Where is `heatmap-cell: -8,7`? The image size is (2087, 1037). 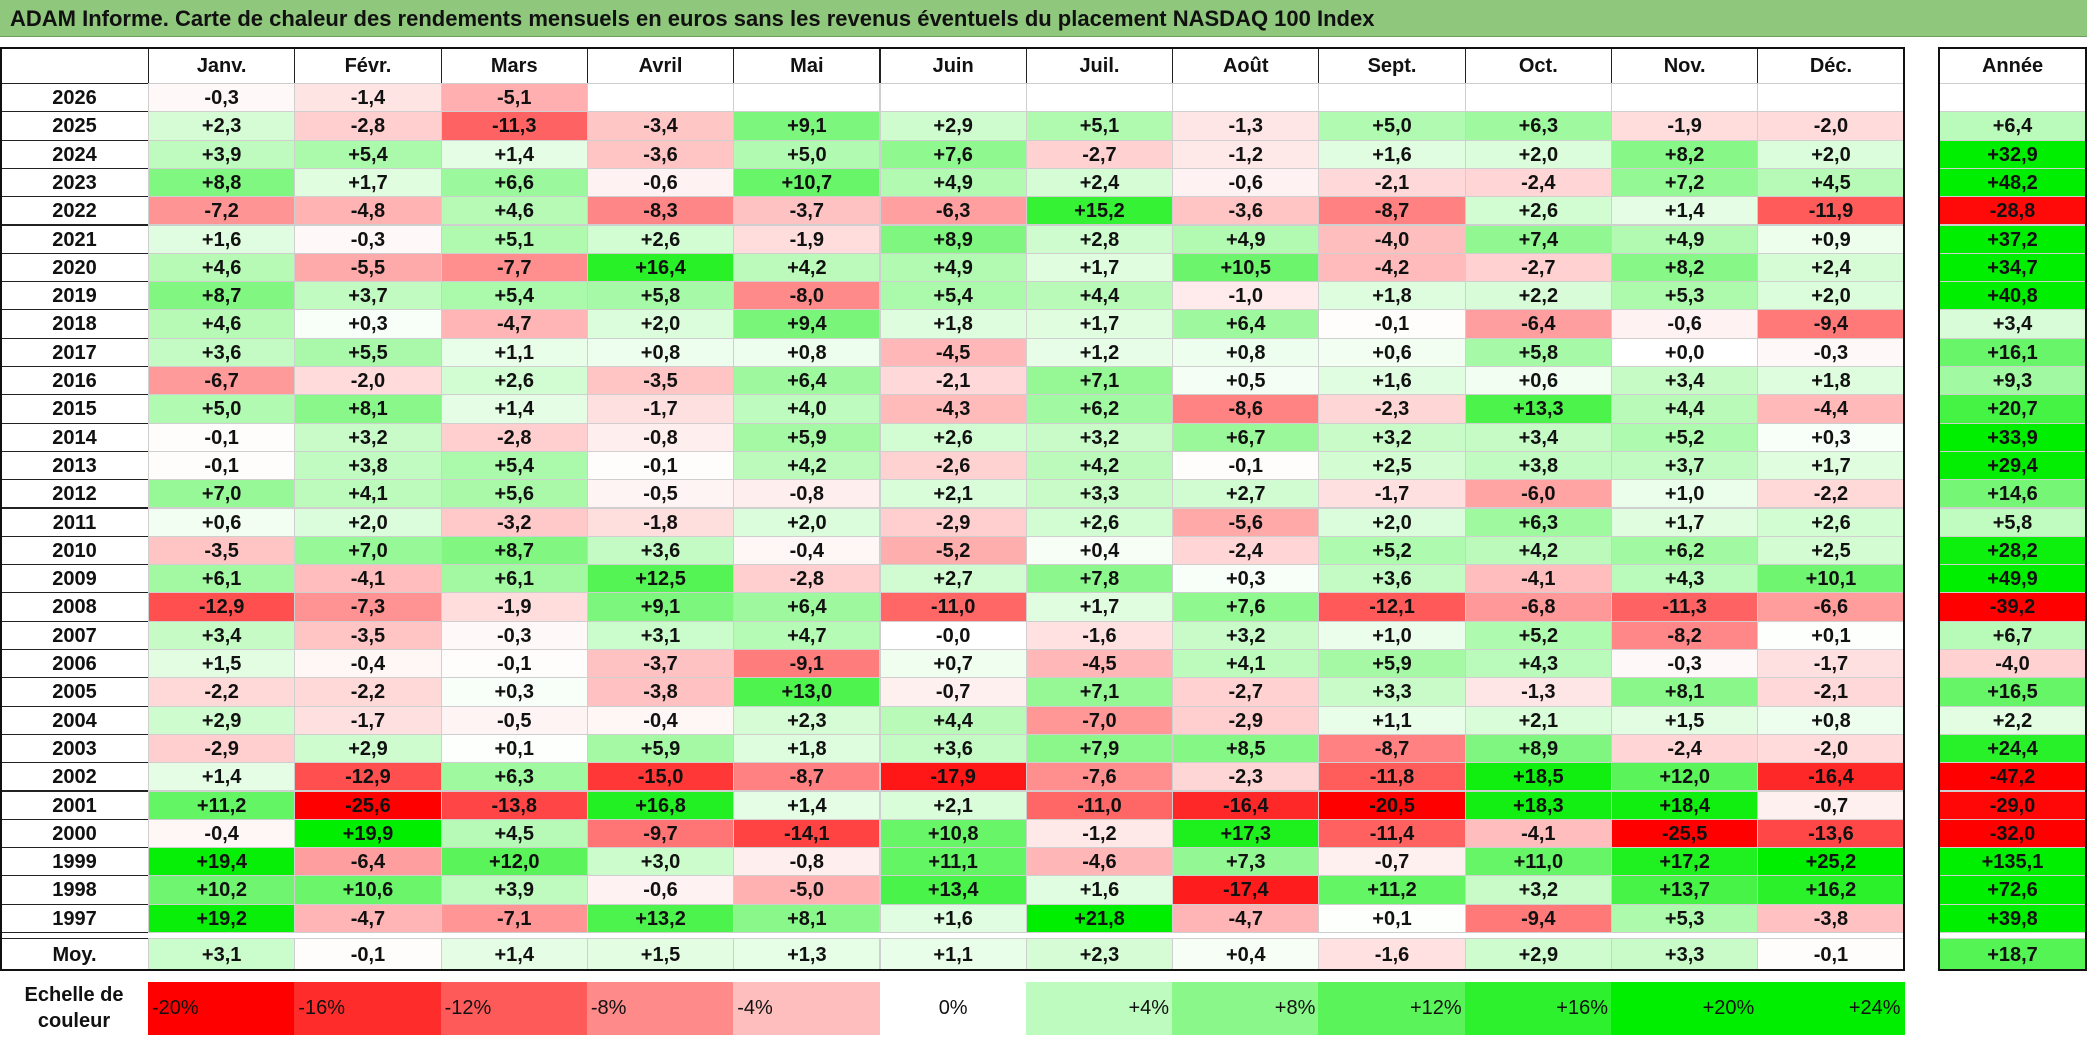 heatmap-cell: -8,7 is located at coordinates (807, 777).